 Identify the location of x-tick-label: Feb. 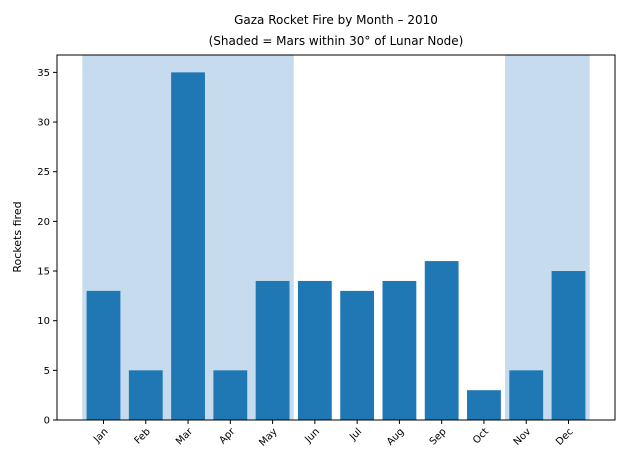
(143, 436).